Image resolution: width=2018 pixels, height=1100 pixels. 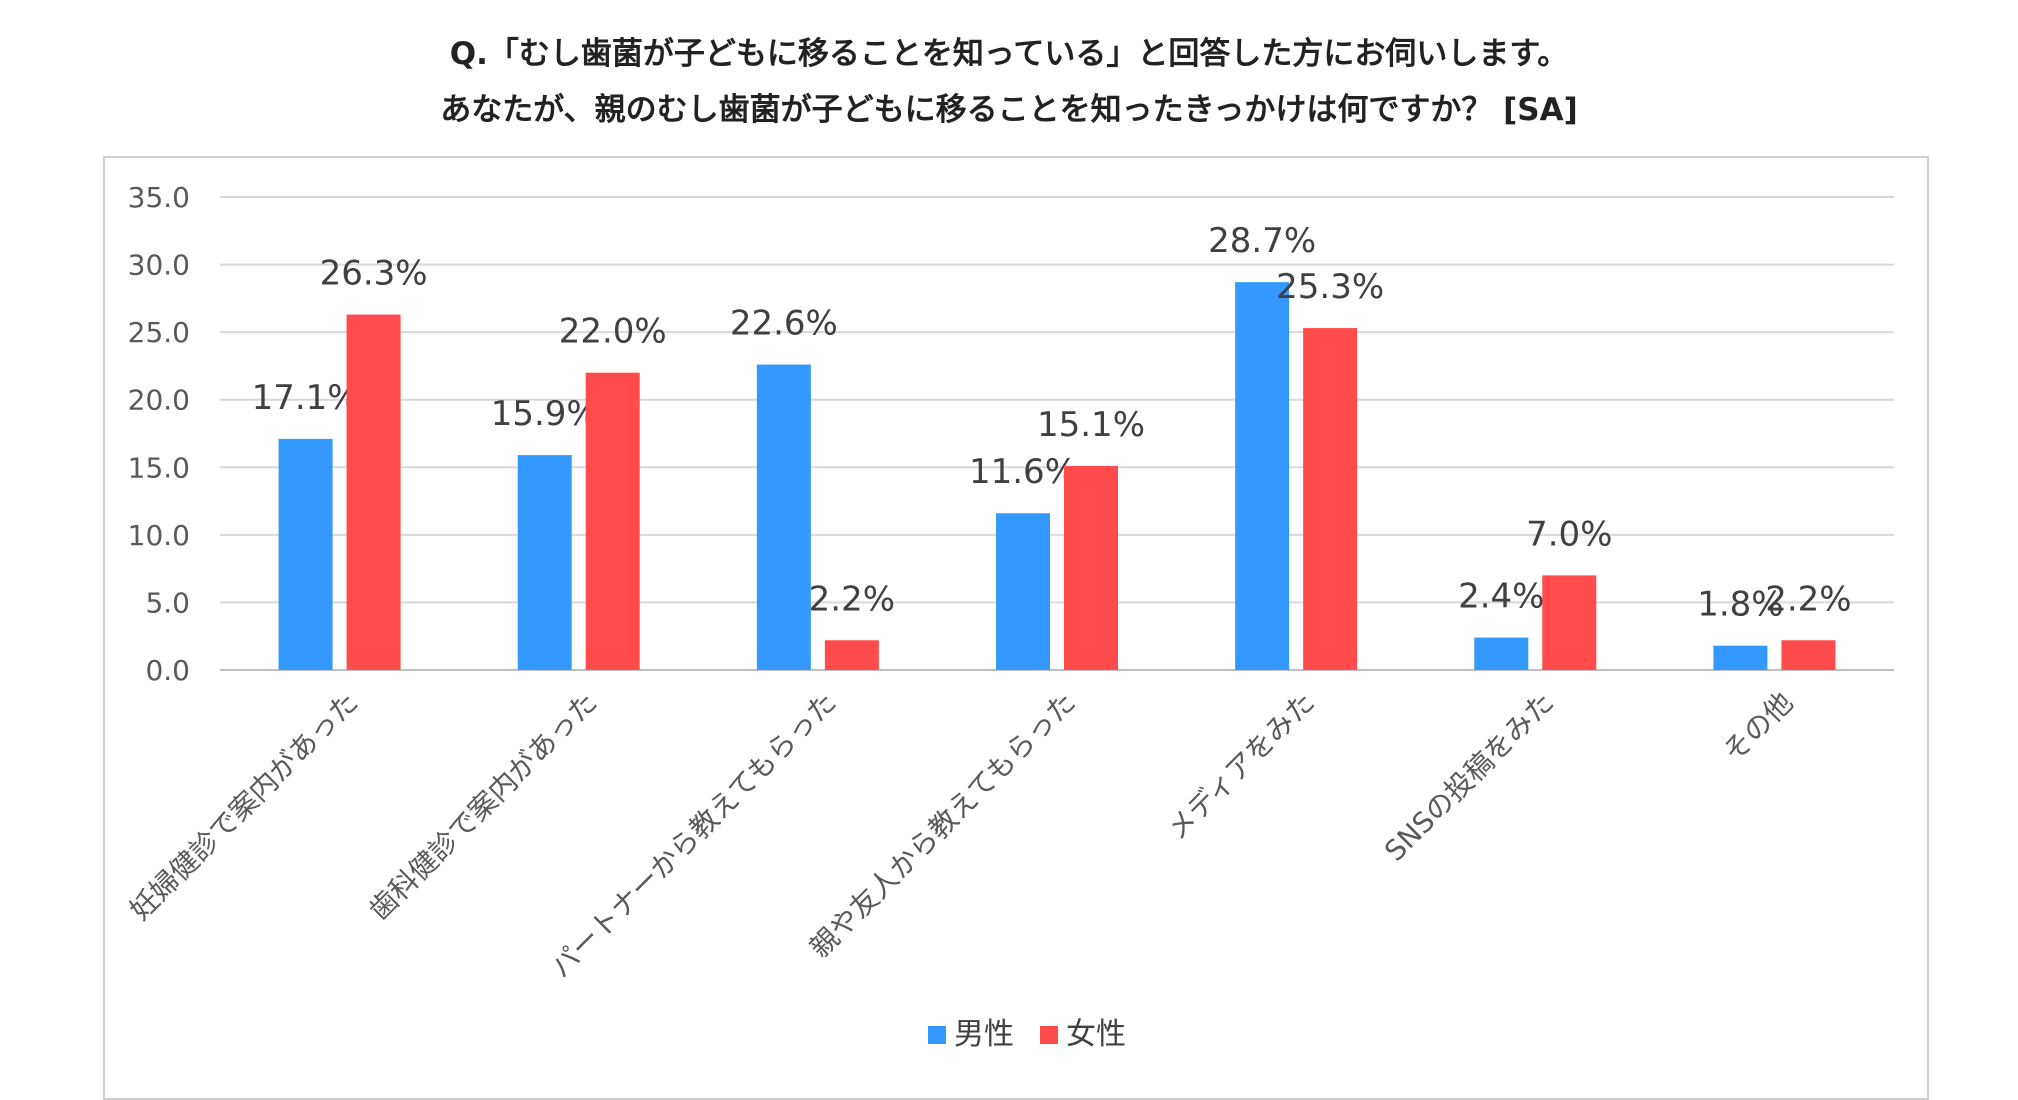 I want to click on data-label: 17.1%, so click(x=306, y=398).